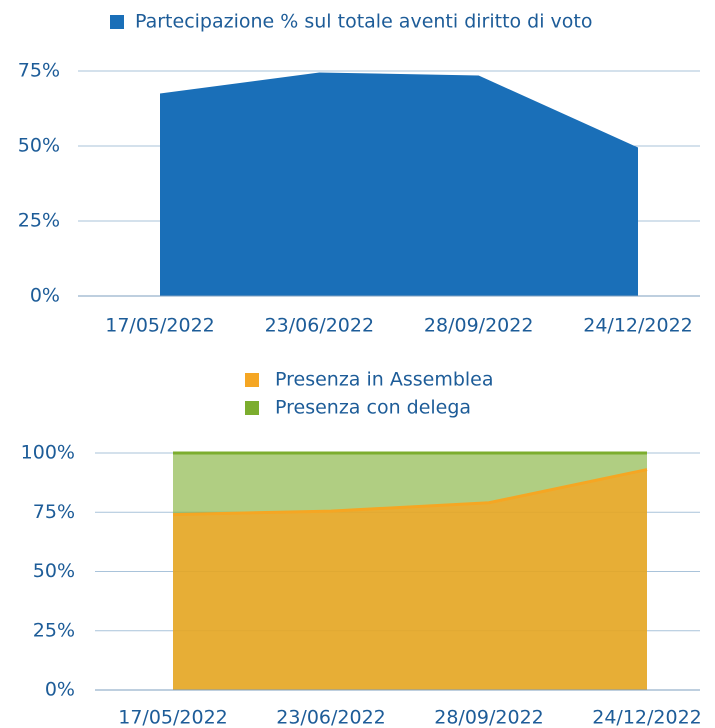 The width and height of the screenshot is (715, 728). Describe the element at coordinates (48, 453) in the screenshot. I see `y-tick-label: 100%` at that location.